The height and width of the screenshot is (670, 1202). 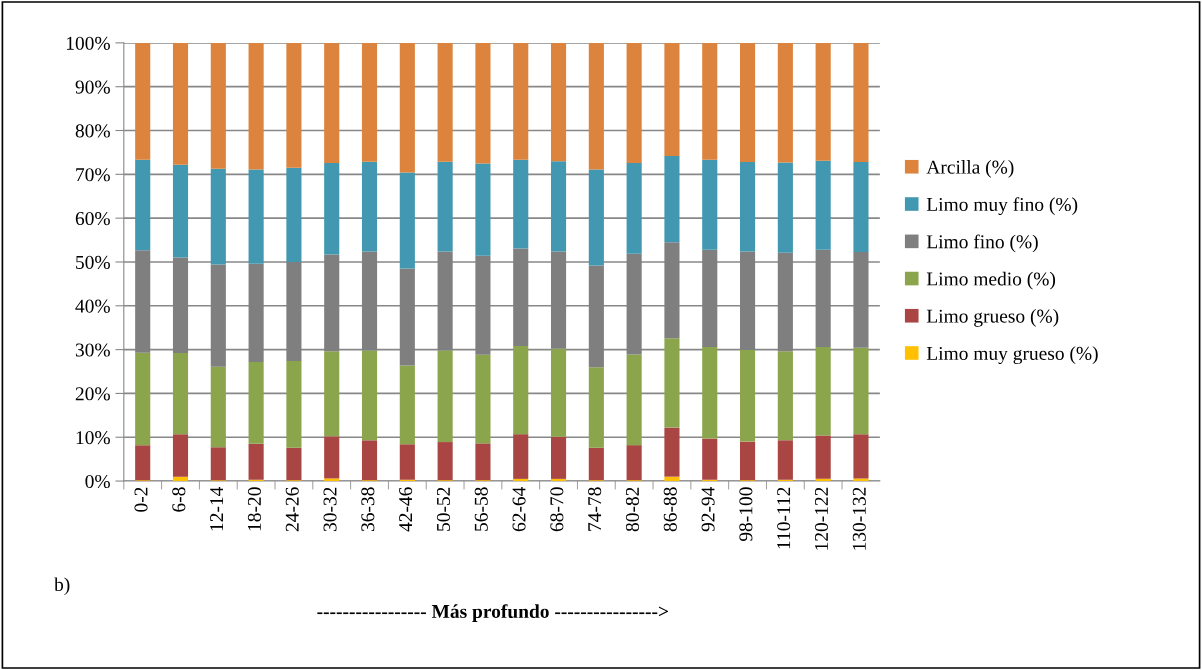 What do you see at coordinates (595, 509) in the screenshot?
I see `x-tick-label: 74-78` at bounding box center [595, 509].